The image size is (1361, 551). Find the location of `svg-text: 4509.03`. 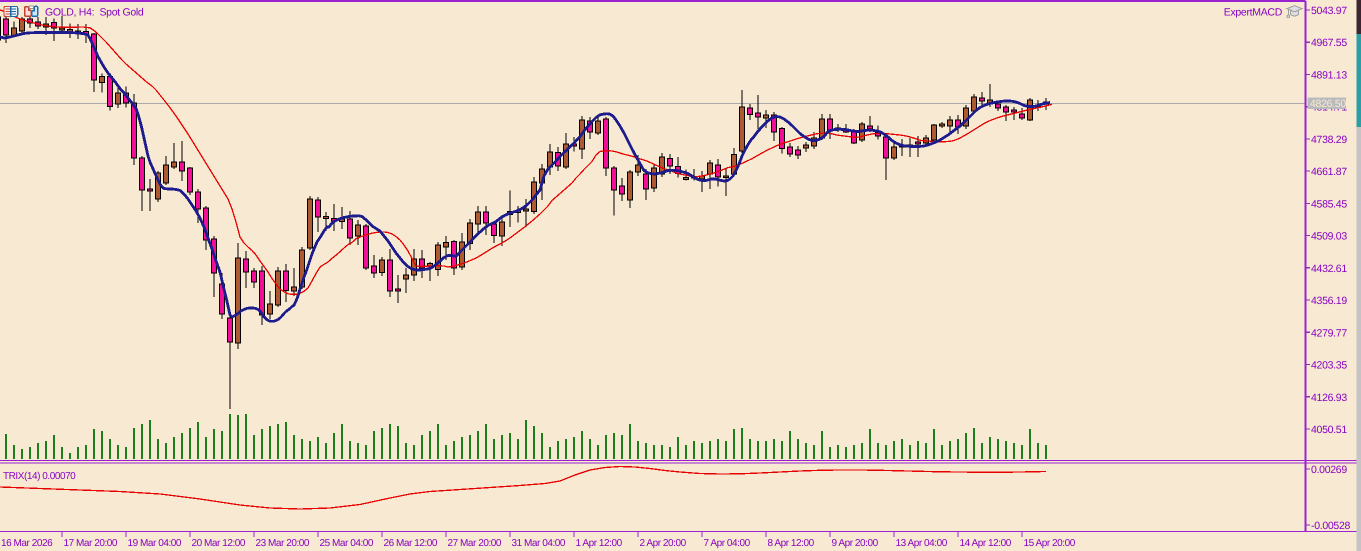

svg-text: 4509.03 is located at coordinates (1329, 237).